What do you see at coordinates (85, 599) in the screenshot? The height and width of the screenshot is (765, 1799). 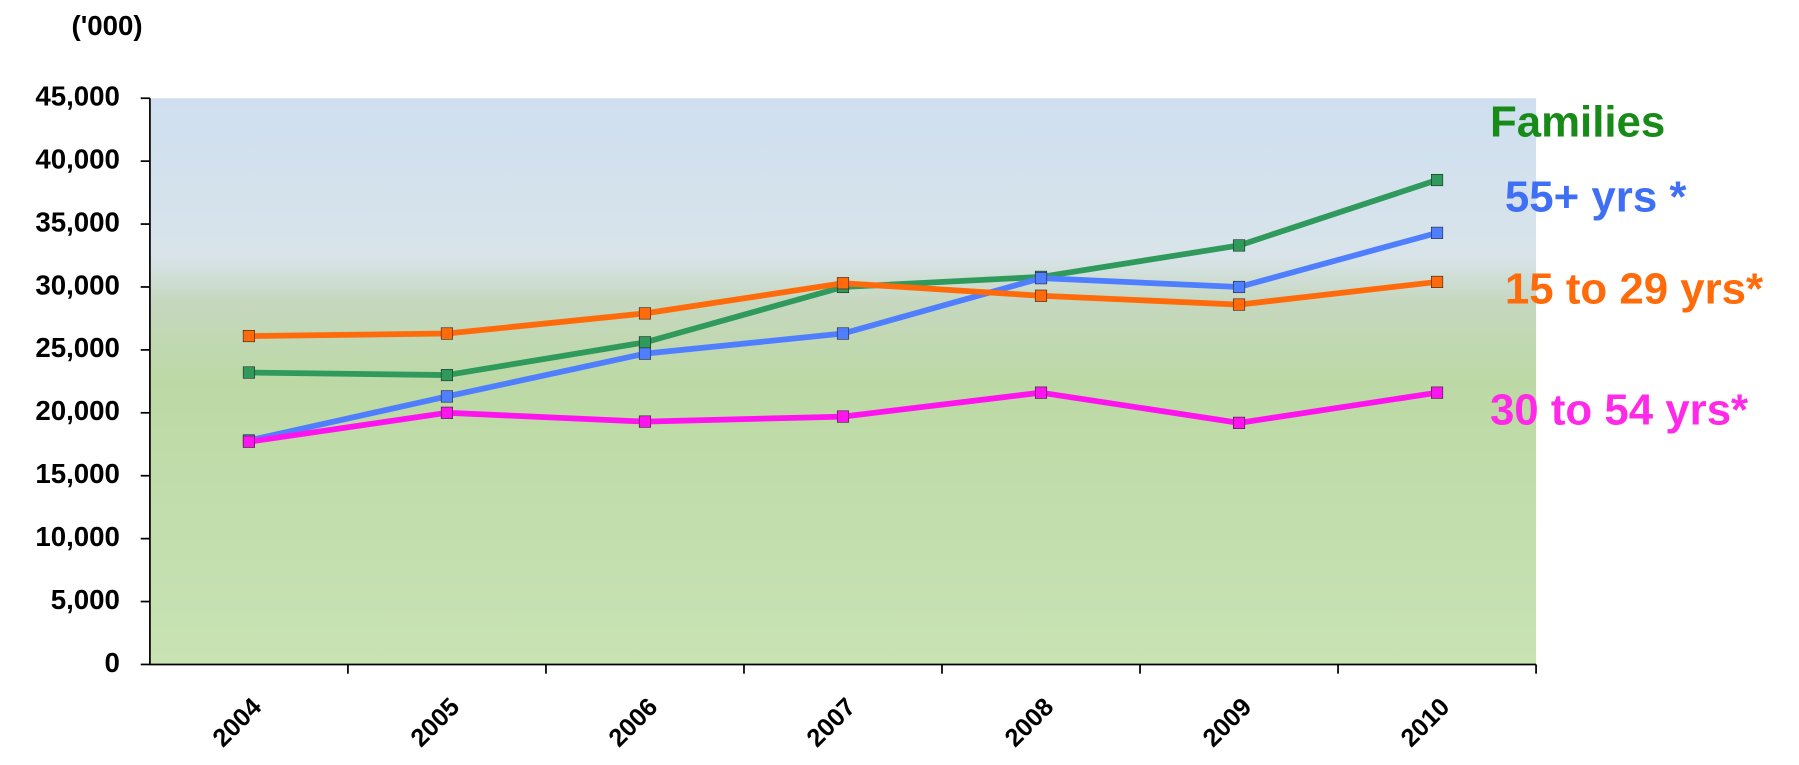 I see `y-tick-label: 5,000` at bounding box center [85, 599].